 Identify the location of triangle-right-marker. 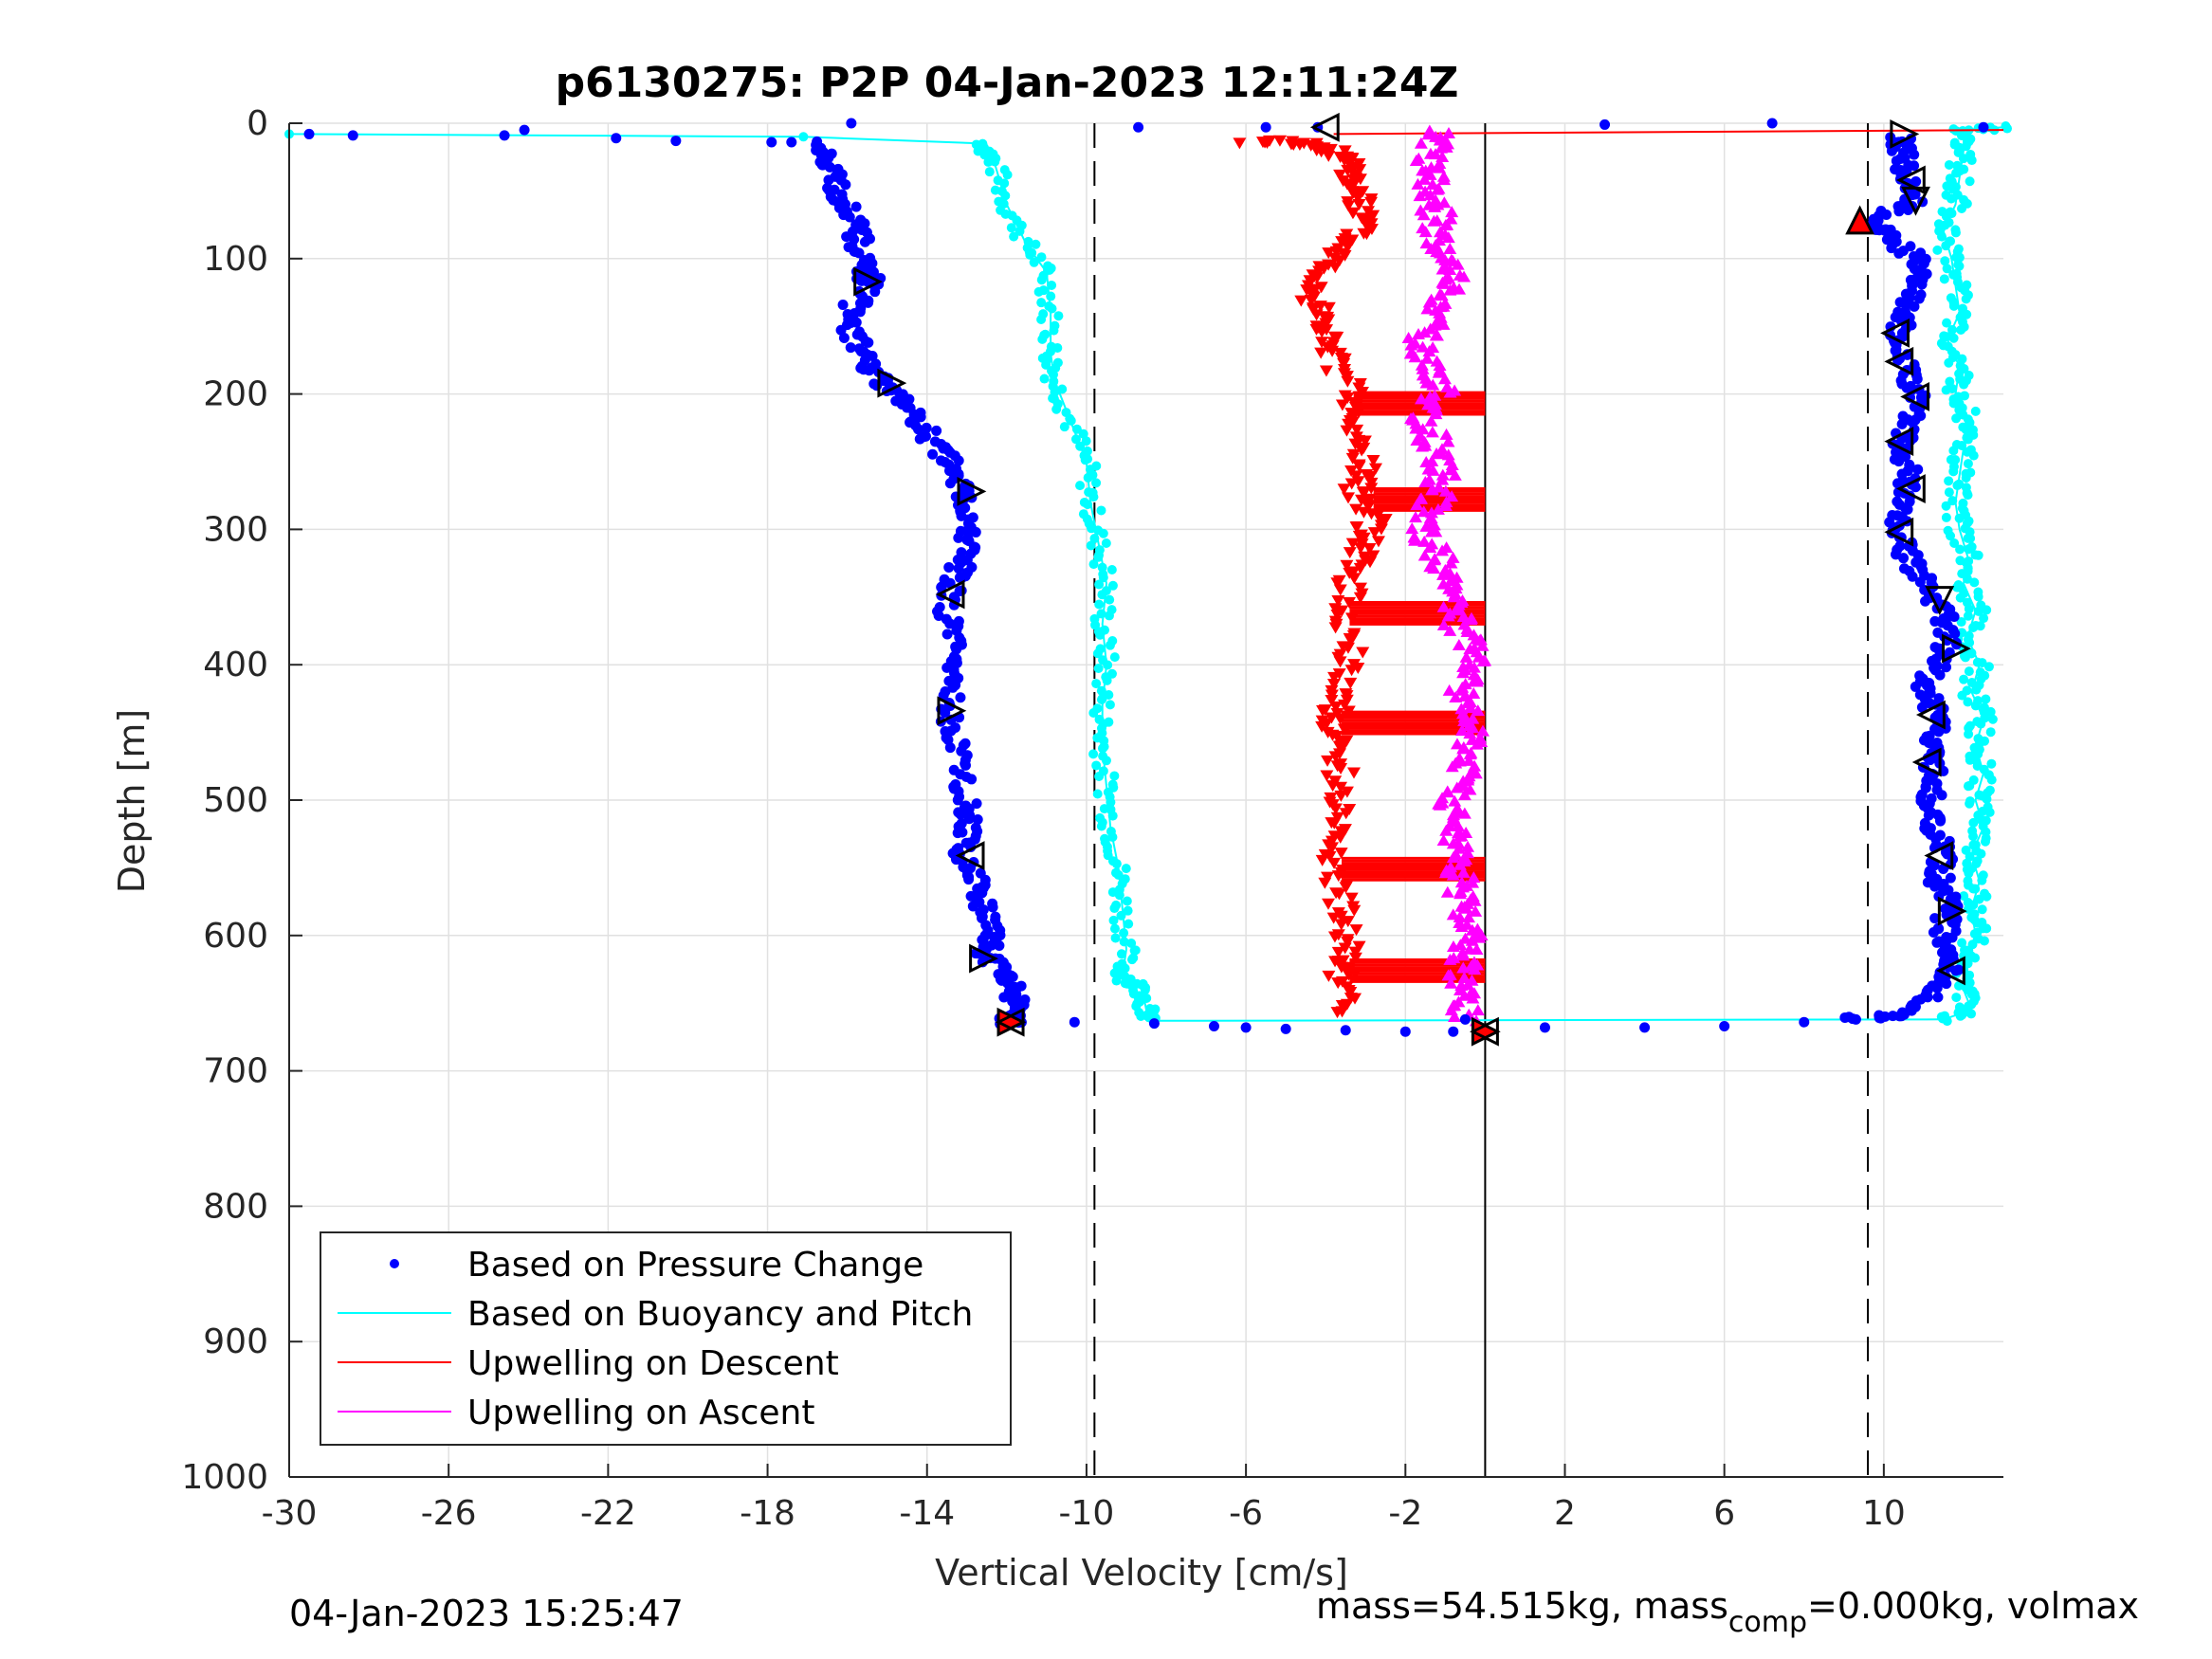
(1952, 911).